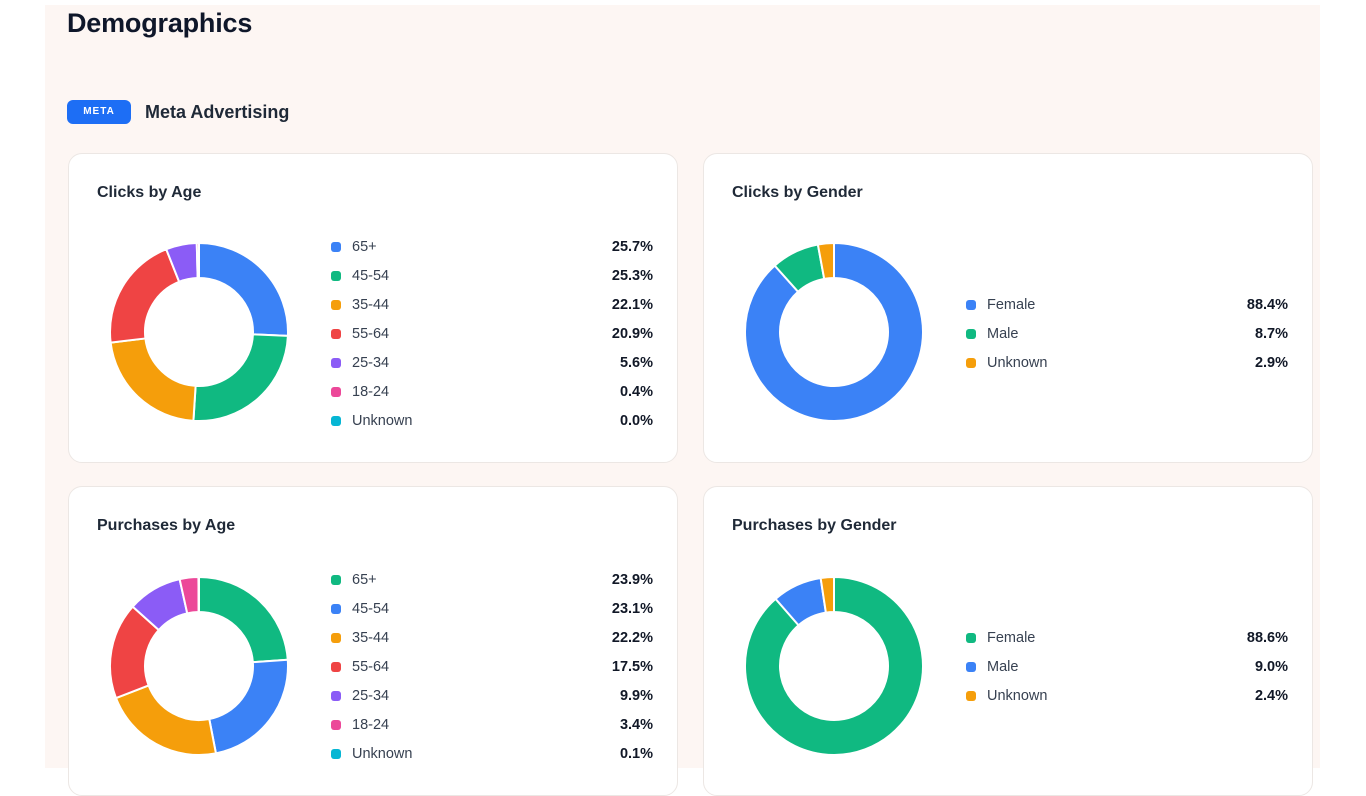 The height and width of the screenshot is (796, 1366). Describe the element at coordinates (1267, 304) in the screenshot. I see `legend-value: 88.4%` at that location.